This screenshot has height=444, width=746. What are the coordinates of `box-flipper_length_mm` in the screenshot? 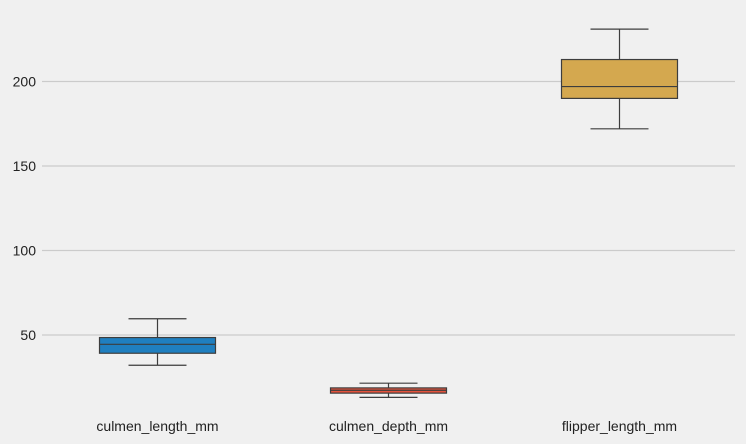 It's located at (619, 79).